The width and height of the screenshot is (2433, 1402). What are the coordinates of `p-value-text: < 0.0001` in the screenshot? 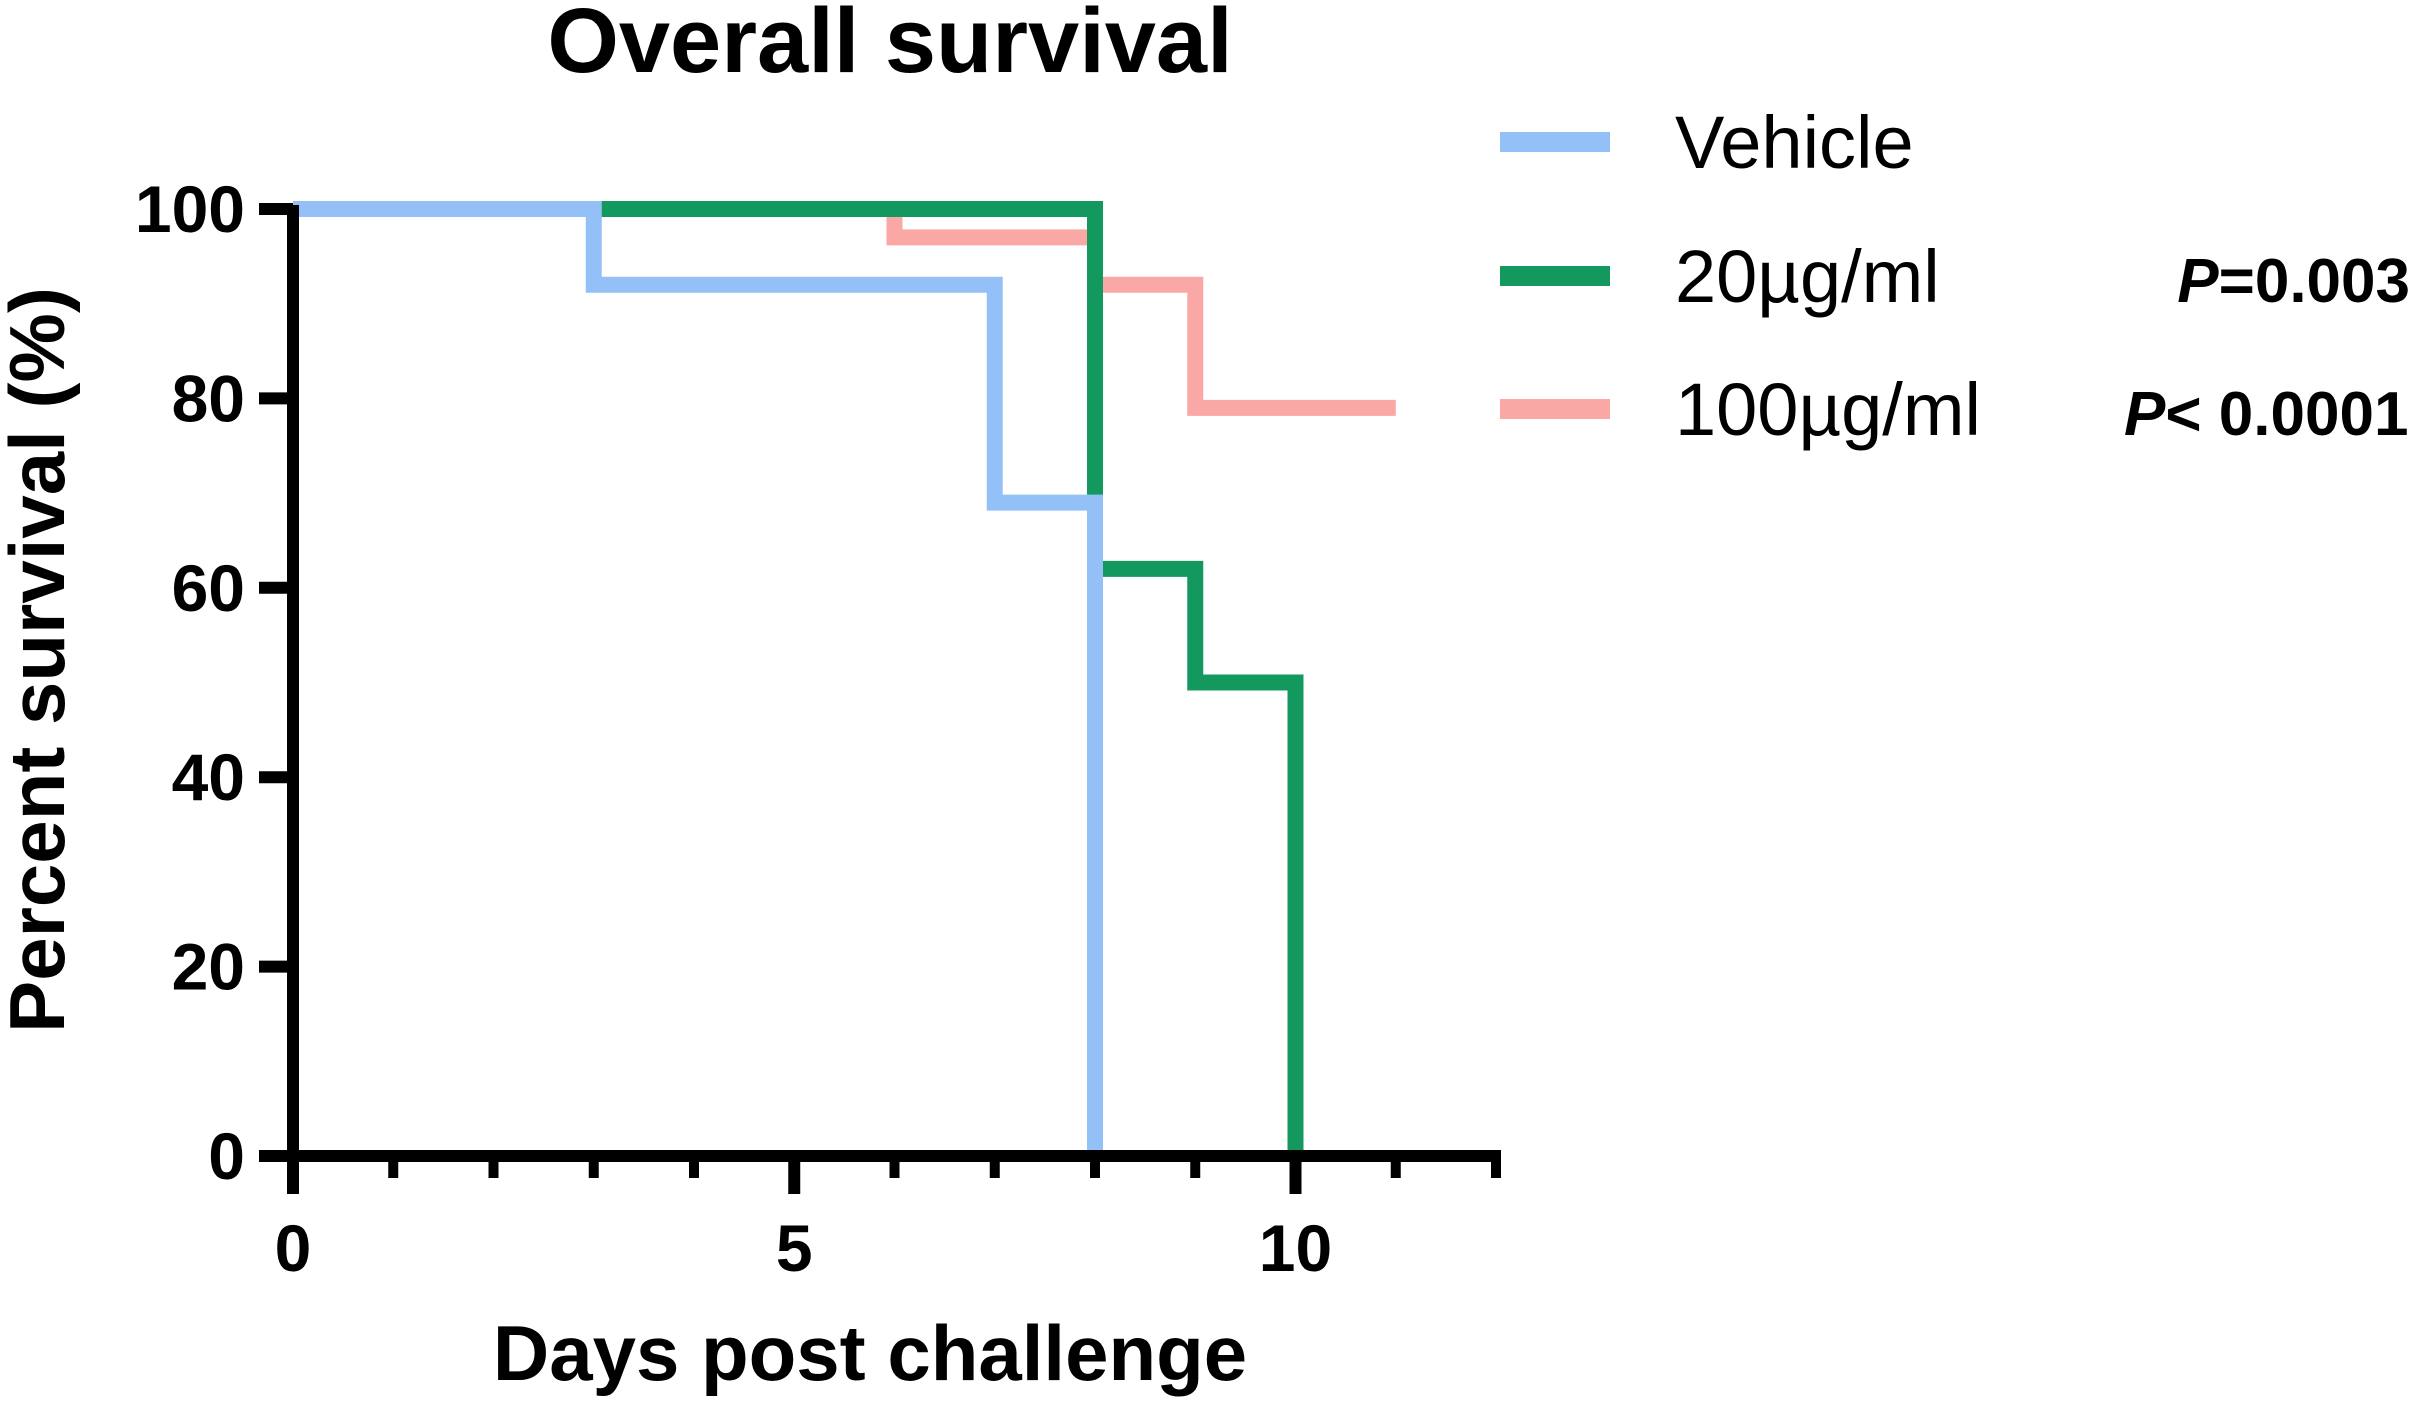 It's located at (2286, 414).